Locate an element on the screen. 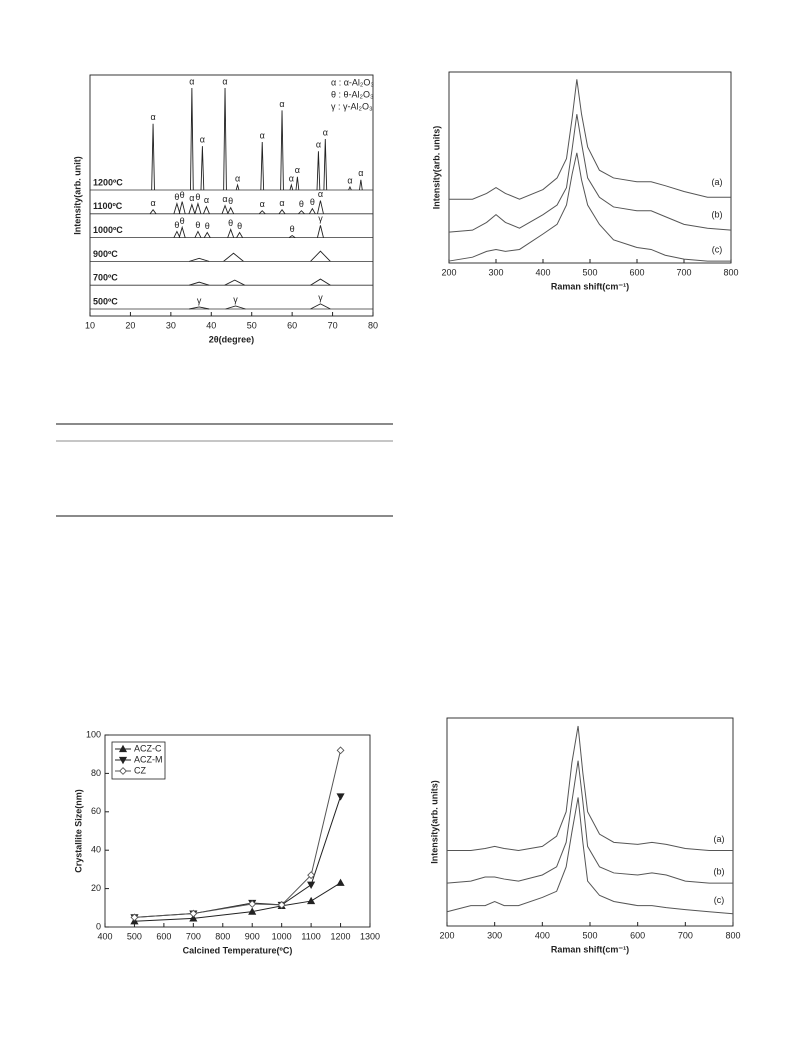 This screenshot has width=793, height=1057. y-axis-label: Crystallite Size(nm) is located at coordinates (78, 831).